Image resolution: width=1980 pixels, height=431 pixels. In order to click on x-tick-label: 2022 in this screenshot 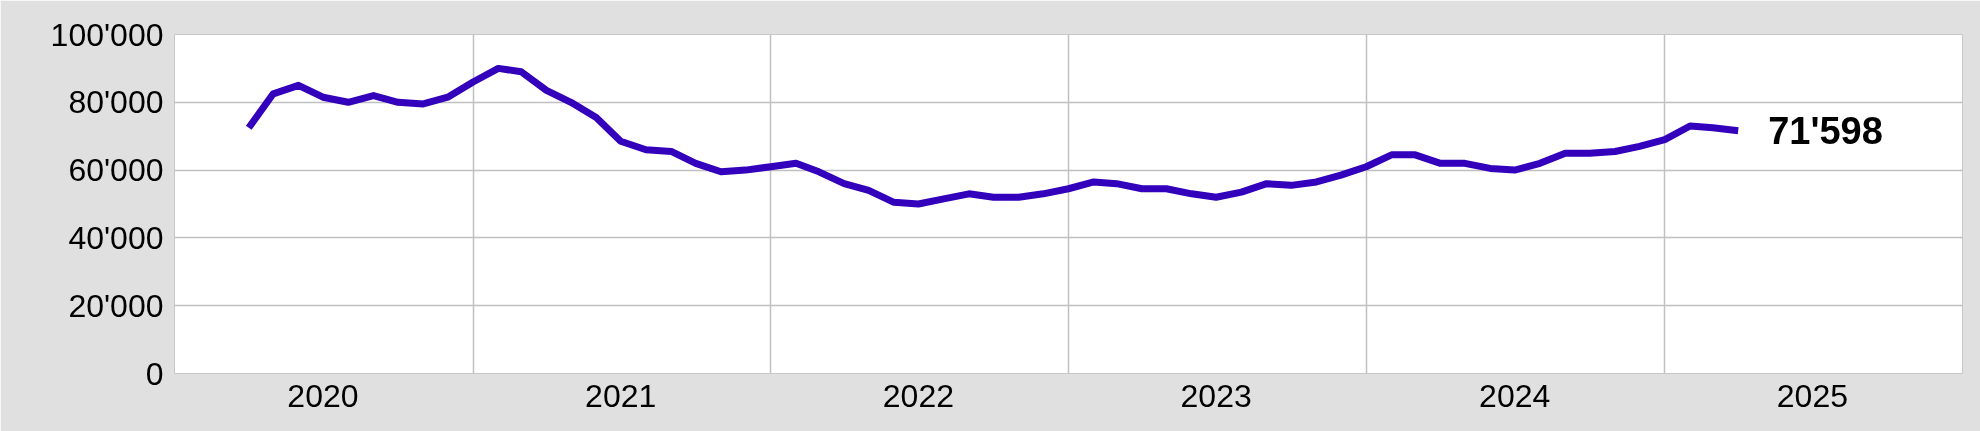, I will do `click(918, 395)`.